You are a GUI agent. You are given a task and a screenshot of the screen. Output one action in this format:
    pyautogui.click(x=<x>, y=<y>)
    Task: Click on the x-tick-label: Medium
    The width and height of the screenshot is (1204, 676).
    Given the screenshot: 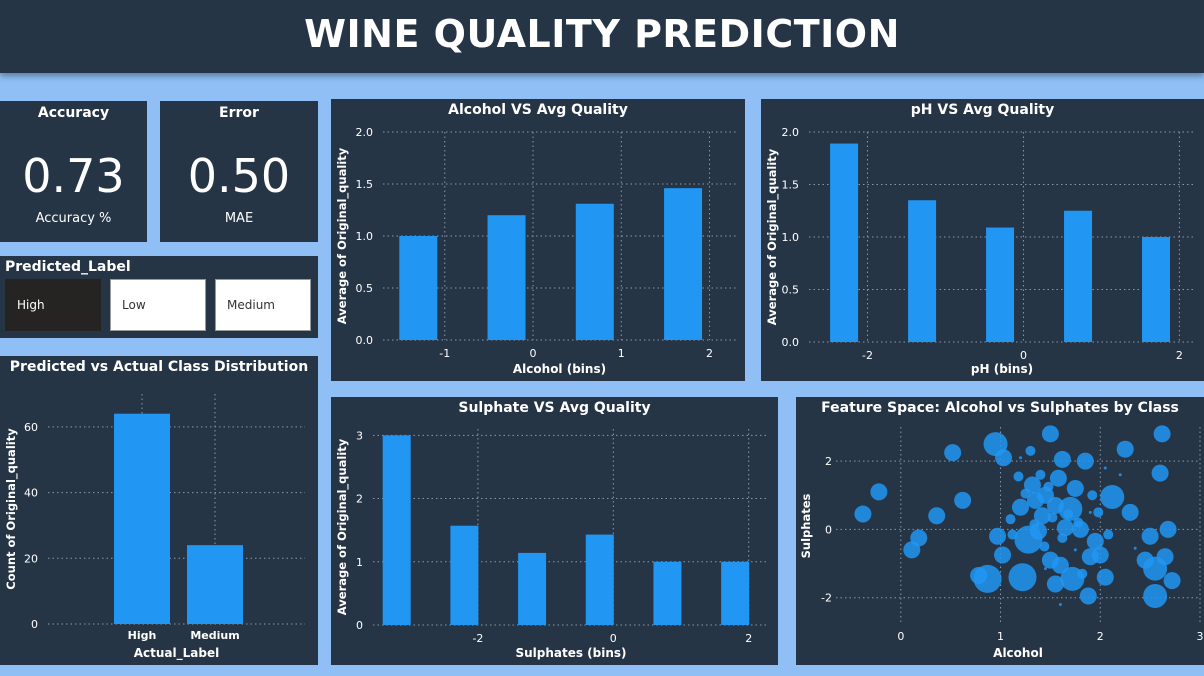 What is the action you would take?
    pyautogui.click(x=214, y=635)
    